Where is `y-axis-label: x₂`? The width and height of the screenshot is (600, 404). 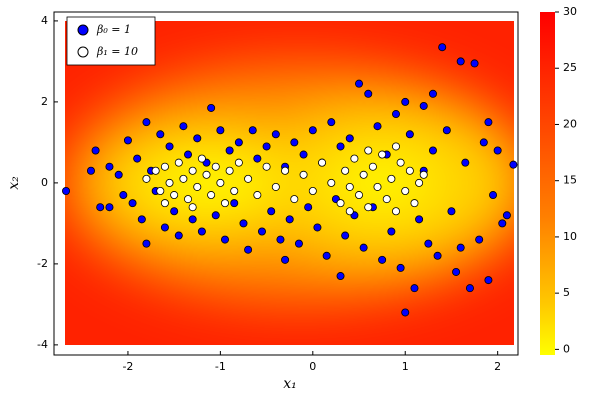
y-axis-label: x₂ is located at coordinates (14, 183).